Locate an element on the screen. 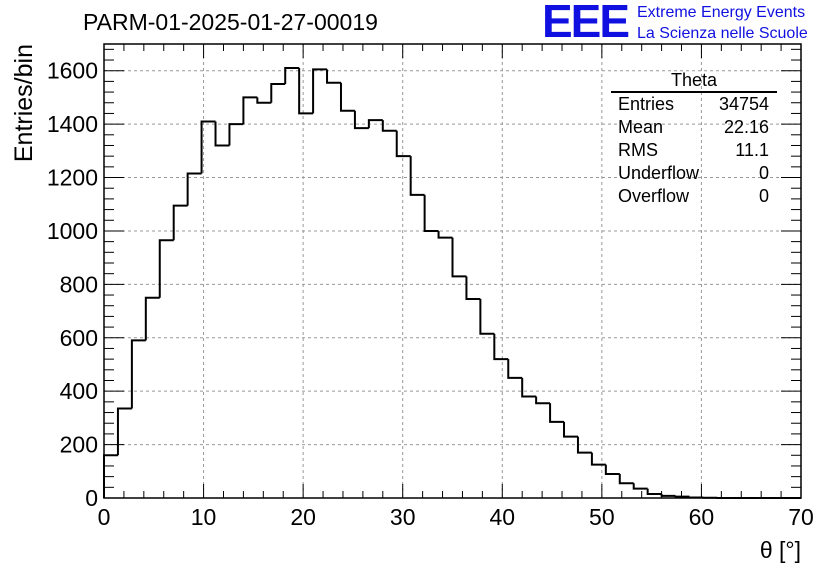  x-tick-label: 70 is located at coordinates (801, 517).